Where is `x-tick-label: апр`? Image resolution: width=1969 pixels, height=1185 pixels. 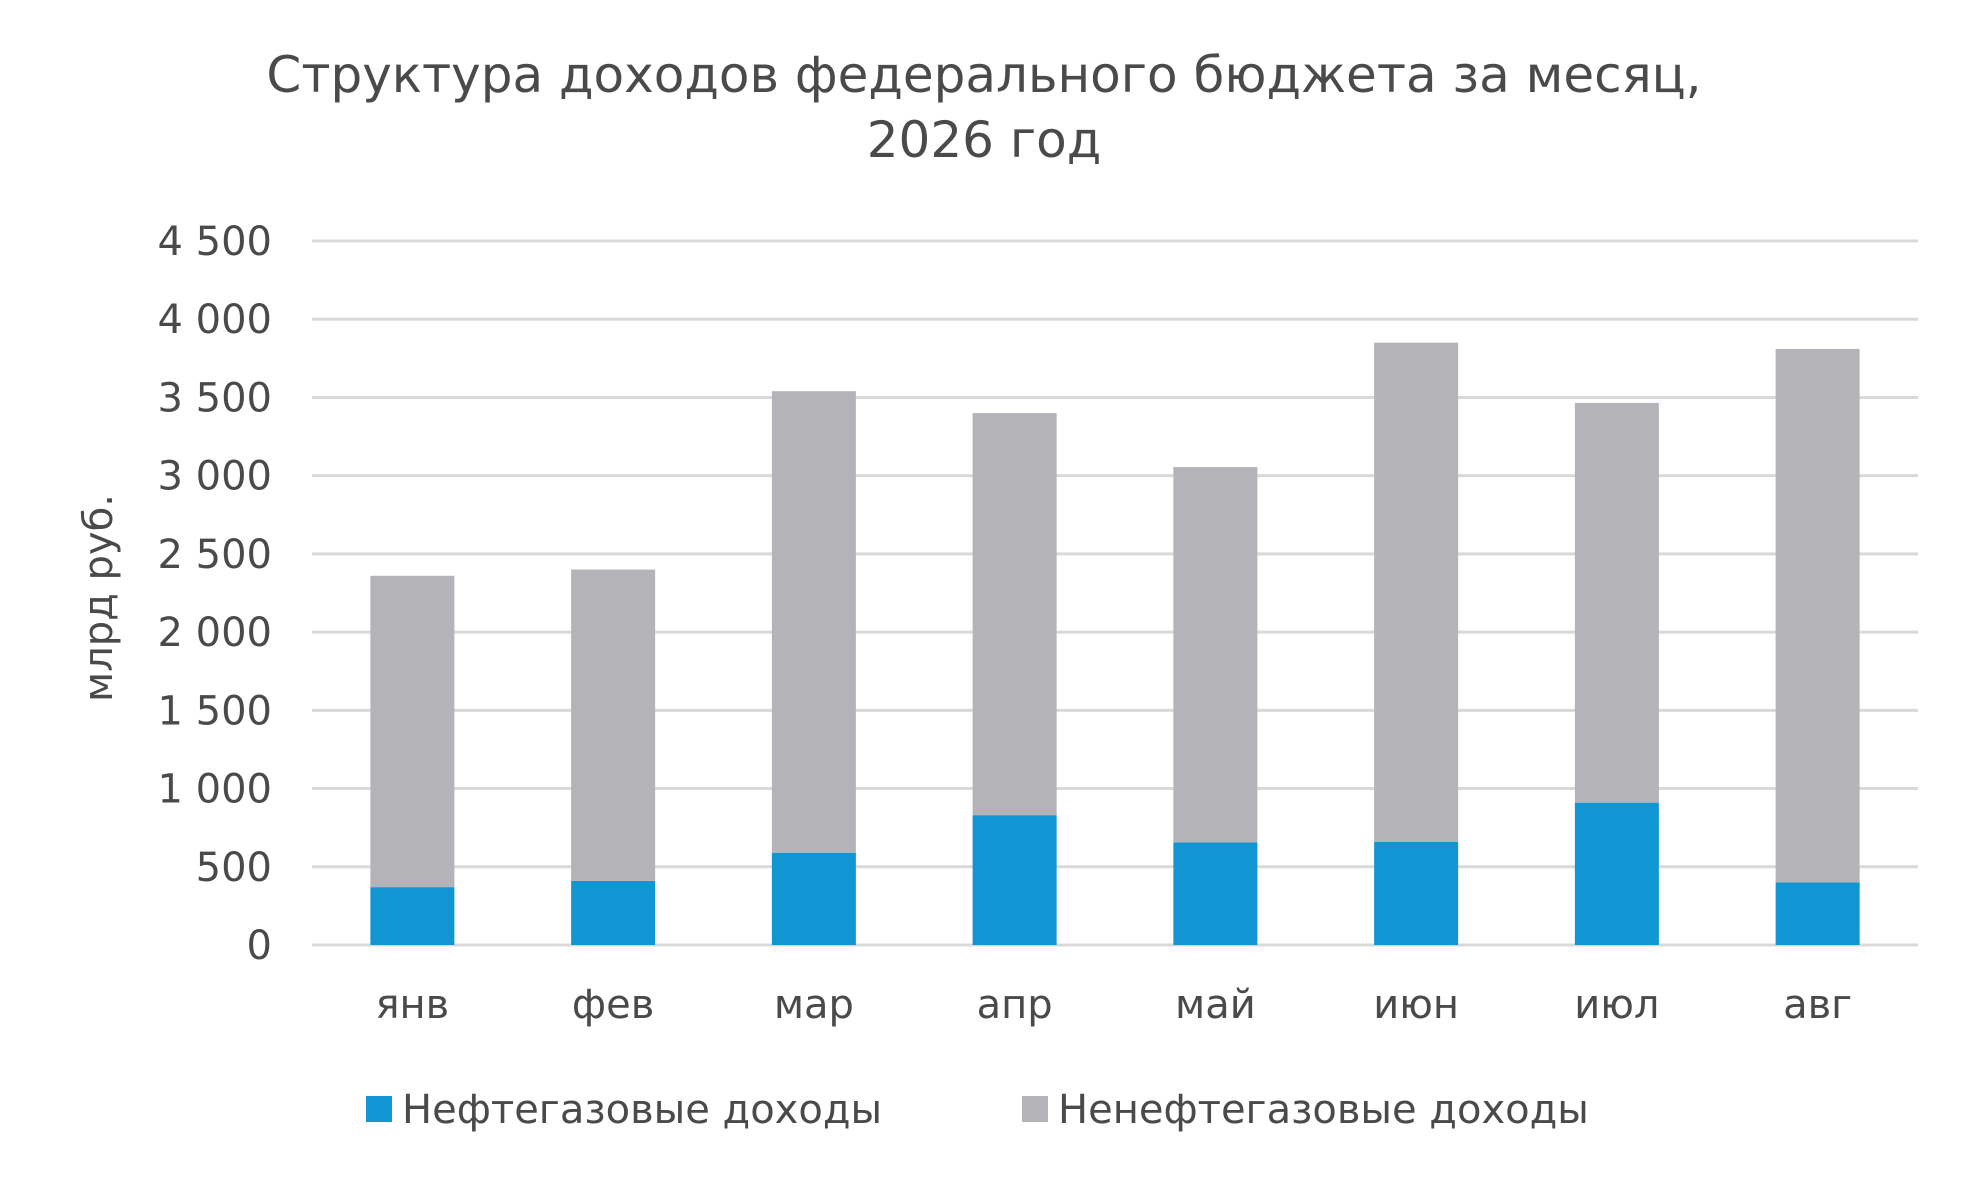 x-tick-label: апр is located at coordinates (1015, 1005).